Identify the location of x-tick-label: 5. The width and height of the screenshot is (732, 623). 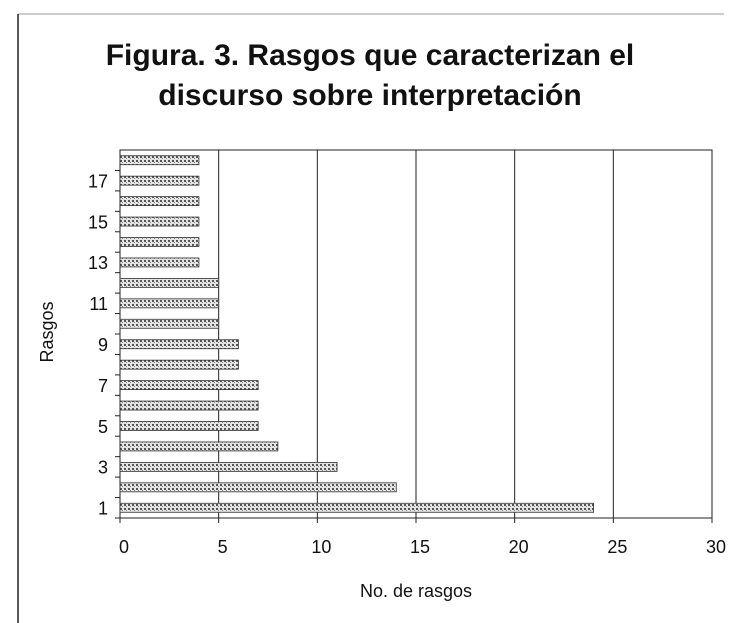
(223, 547).